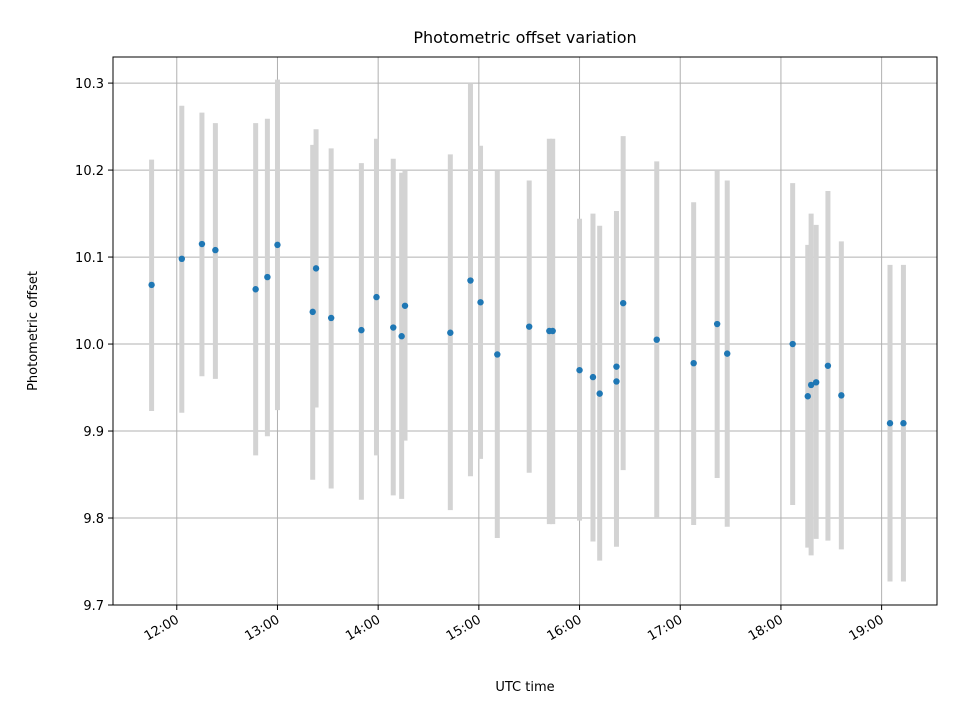 This screenshot has height=720, width=960. What do you see at coordinates (93, 519) in the screenshot?
I see `y-tick-label: 9.8` at bounding box center [93, 519].